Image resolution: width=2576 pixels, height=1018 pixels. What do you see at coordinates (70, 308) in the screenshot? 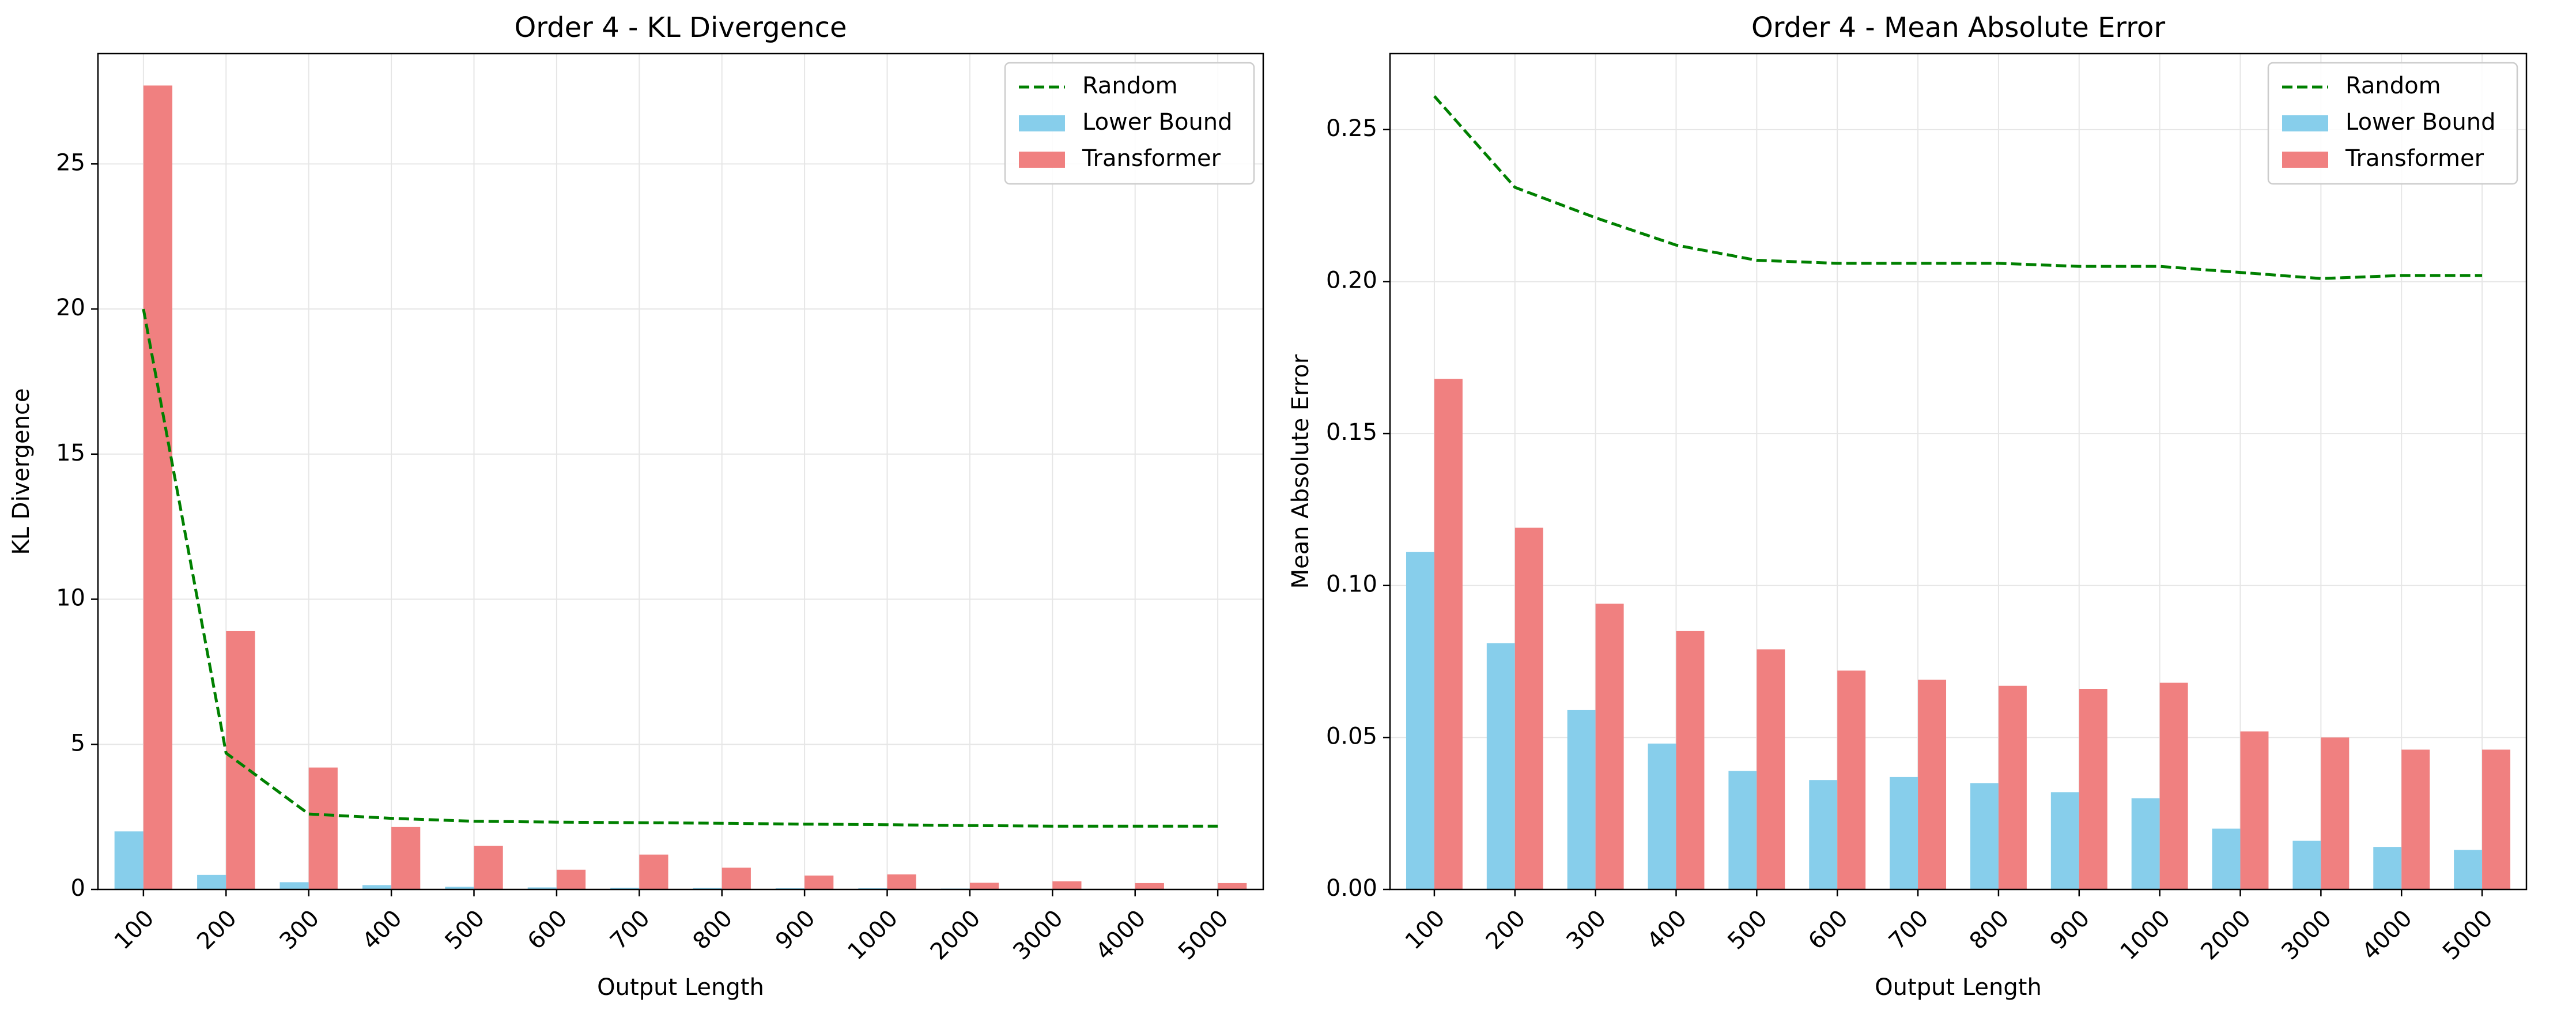
I see `y-tick-label: 20` at bounding box center [70, 308].